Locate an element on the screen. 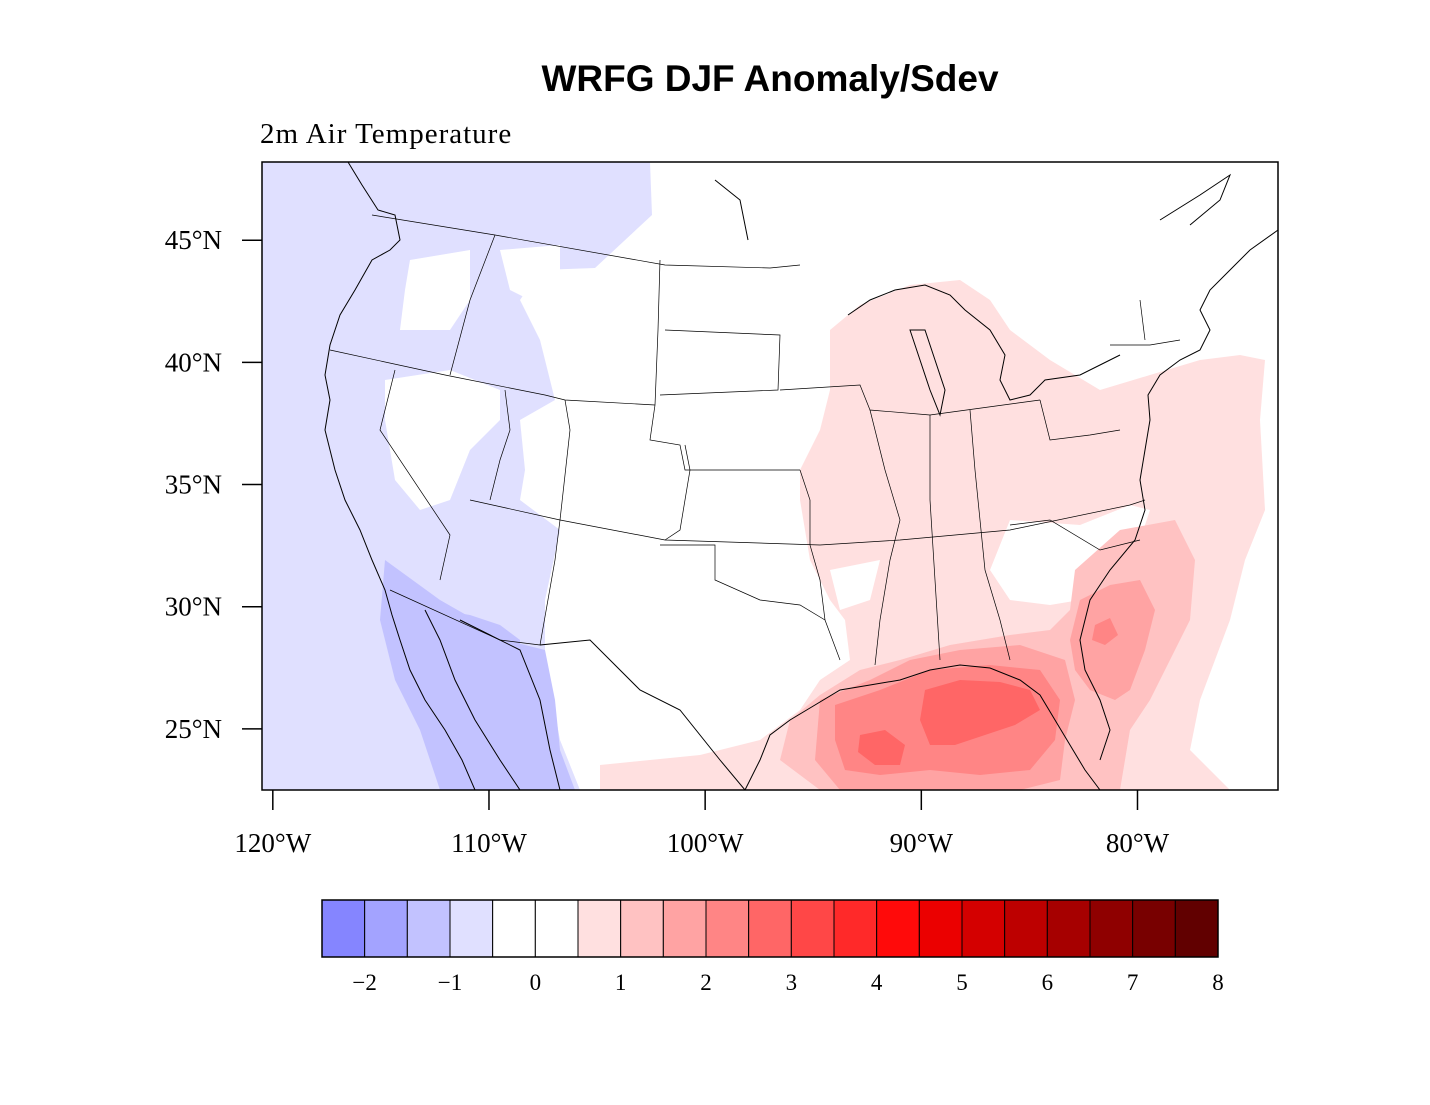  colorbar-label: 7 is located at coordinates (1133, 982).